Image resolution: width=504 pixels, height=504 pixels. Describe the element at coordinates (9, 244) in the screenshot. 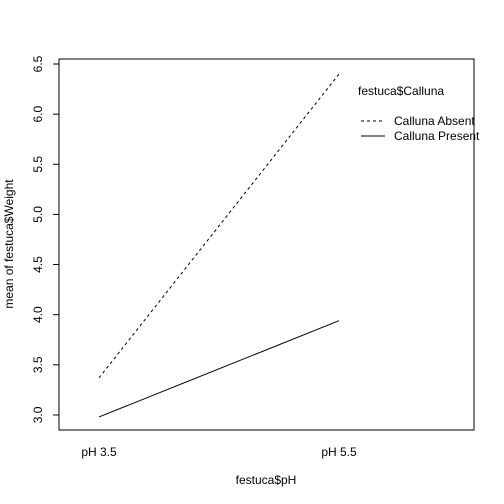

I see `y-axis-label: mean of festuca$Weight` at that location.